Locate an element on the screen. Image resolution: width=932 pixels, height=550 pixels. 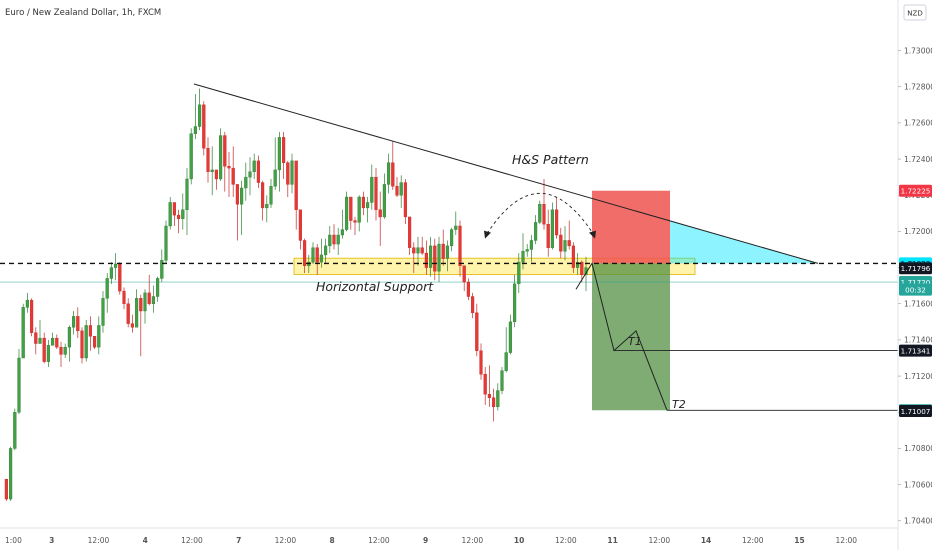
time-tick-label: 8 is located at coordinates (332, 540).